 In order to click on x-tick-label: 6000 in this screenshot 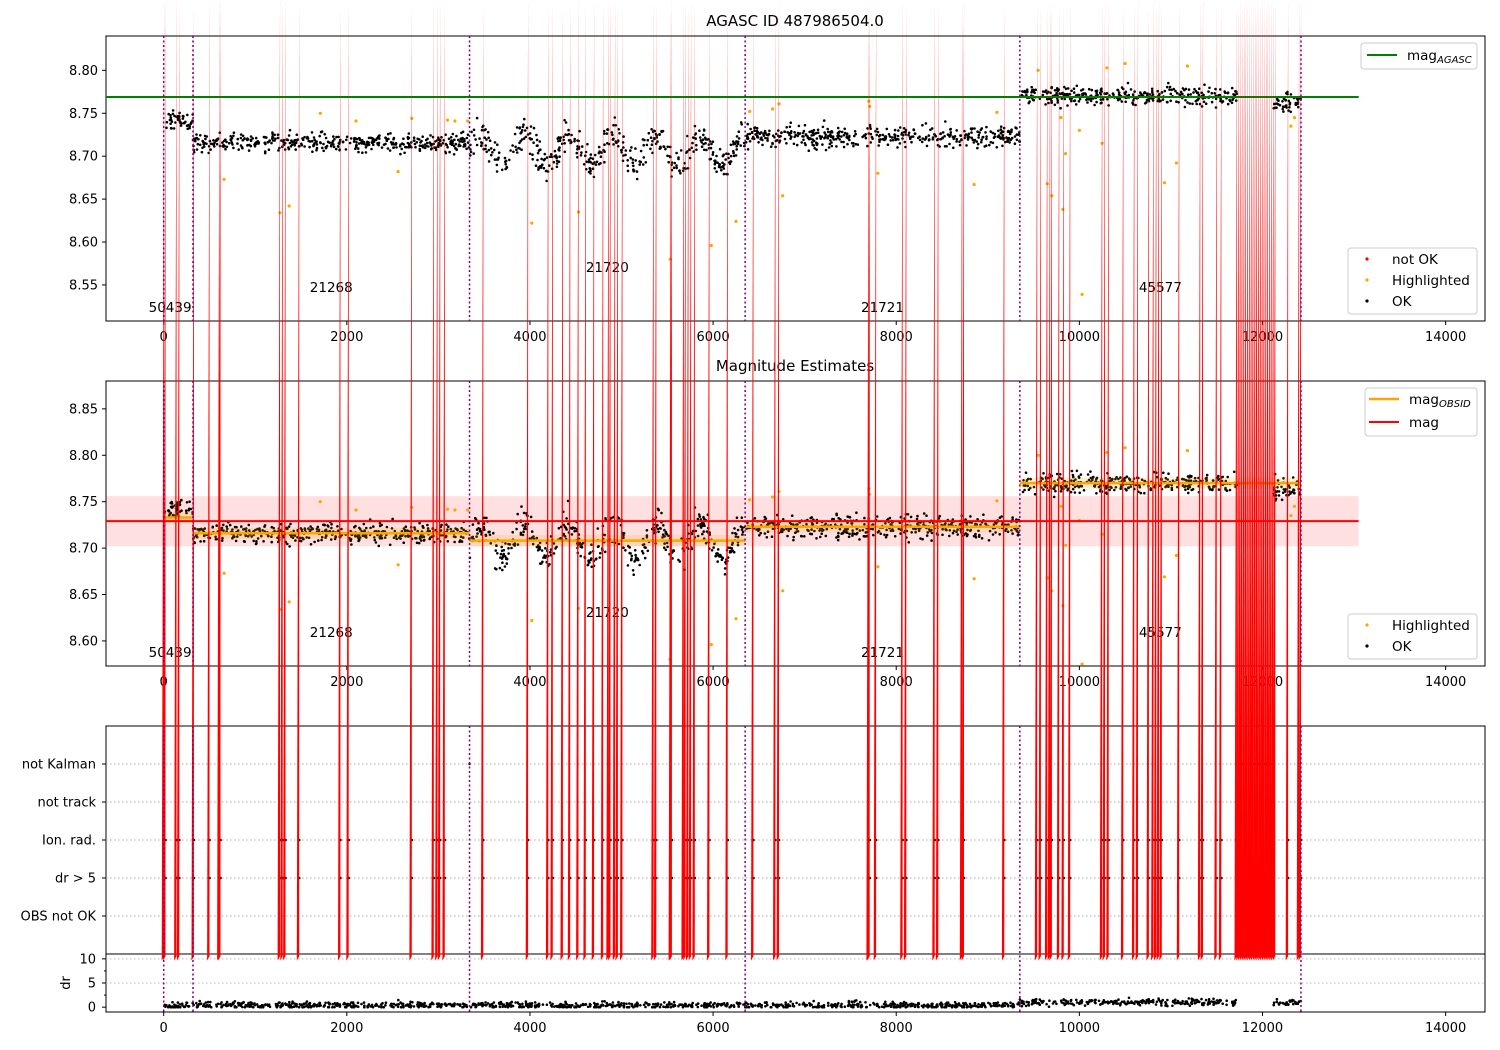, I will do `click(713, 682)`.